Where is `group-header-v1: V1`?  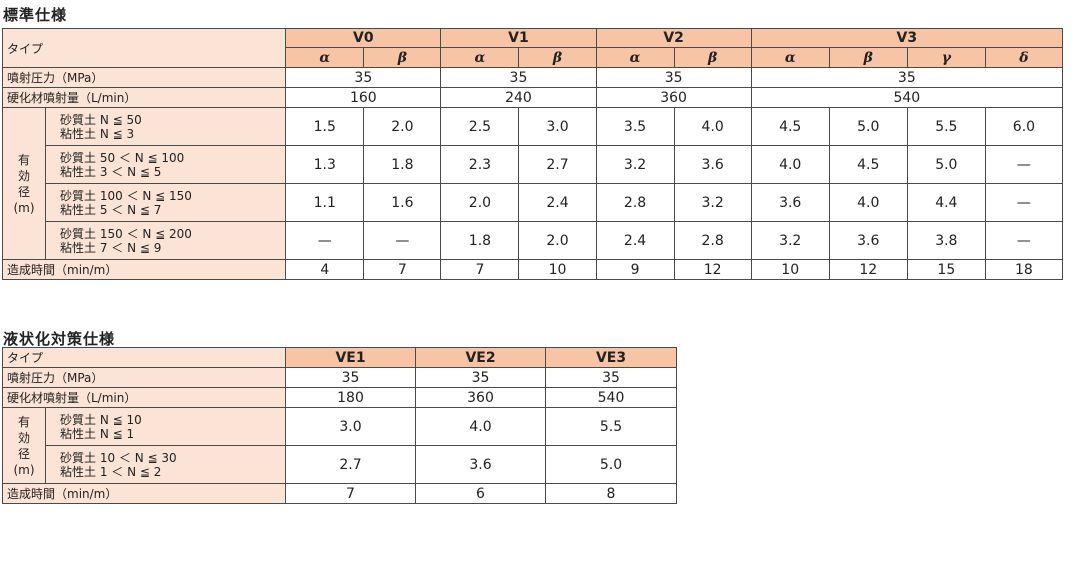
group-header-v1: V1 is located at coordinates (518, 38).